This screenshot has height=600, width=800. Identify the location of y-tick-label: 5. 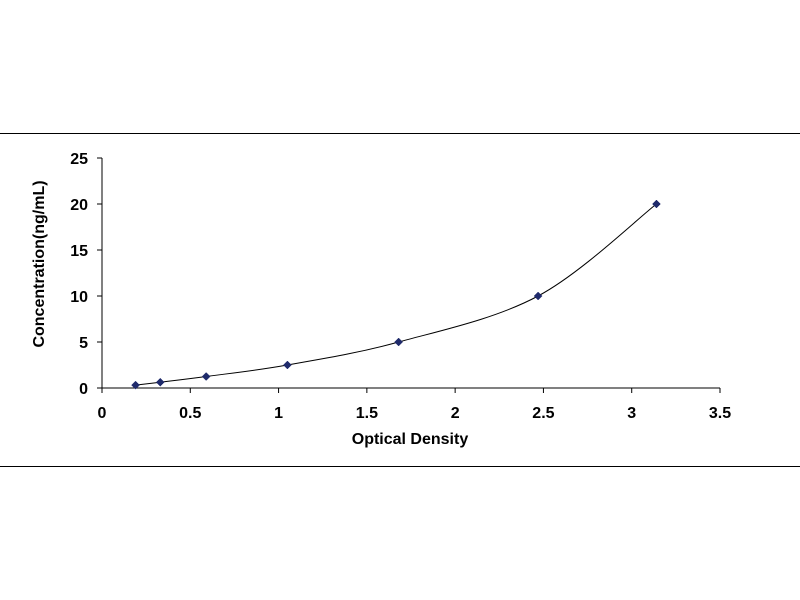
(83, 343).